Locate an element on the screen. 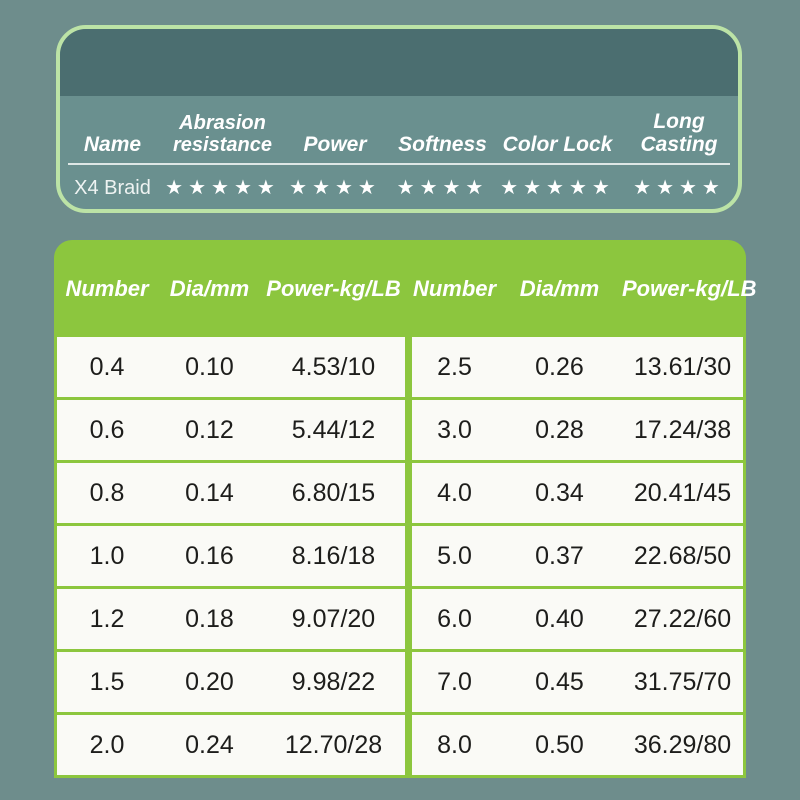 The width and height of the screenshot is (800, 800). spec-header-long-casting: Long Casting is located at coordinates (679, 132).